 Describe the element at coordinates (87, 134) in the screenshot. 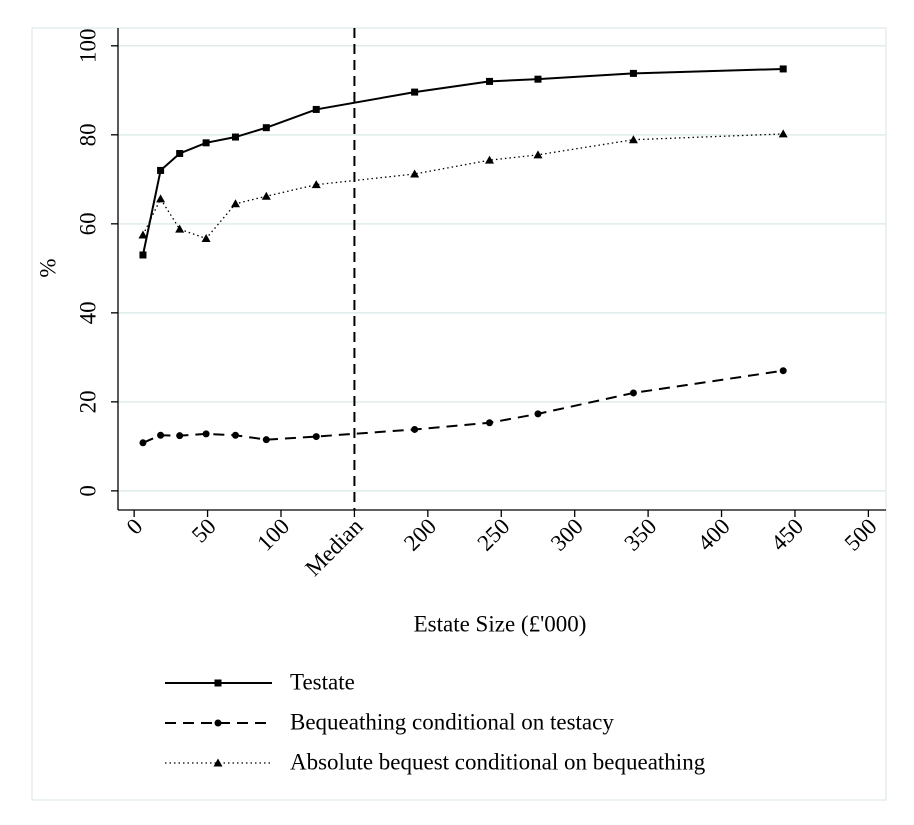

I see `y-tick-label: 80` at that location.